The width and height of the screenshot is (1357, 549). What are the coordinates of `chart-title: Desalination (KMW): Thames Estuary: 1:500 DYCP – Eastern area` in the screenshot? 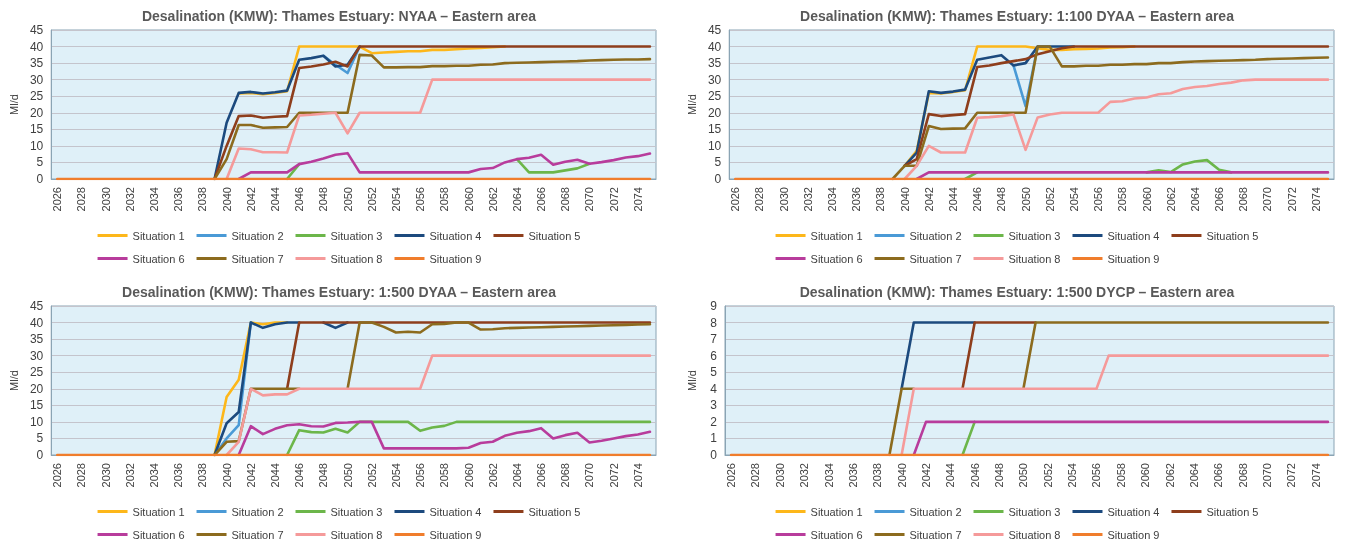 It's located at (1017, 292).